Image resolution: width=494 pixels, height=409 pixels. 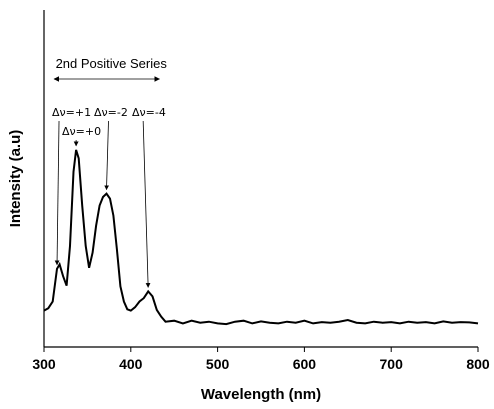 I want to click on x-tick-label-5: 800, so click(x=478, y=364).